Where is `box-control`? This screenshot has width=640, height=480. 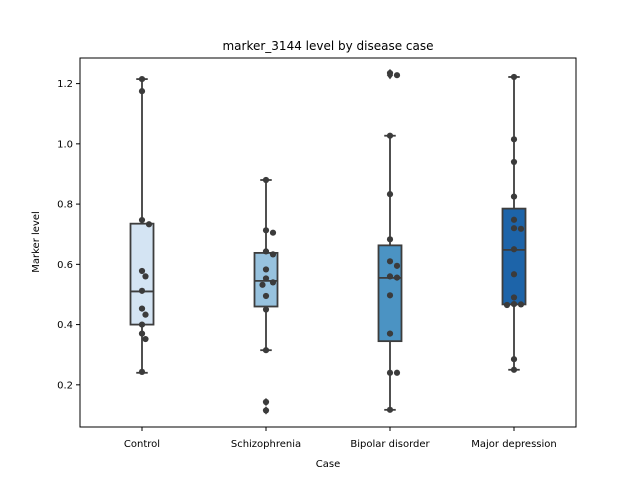
box-control is located at coordinates (142, 226).